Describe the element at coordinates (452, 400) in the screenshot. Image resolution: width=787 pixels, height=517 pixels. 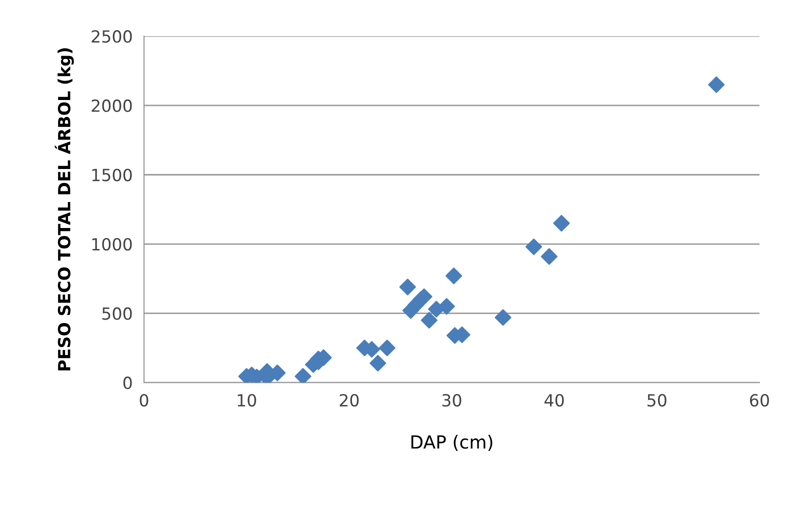
I see `x-tick-label: 30` at that location.